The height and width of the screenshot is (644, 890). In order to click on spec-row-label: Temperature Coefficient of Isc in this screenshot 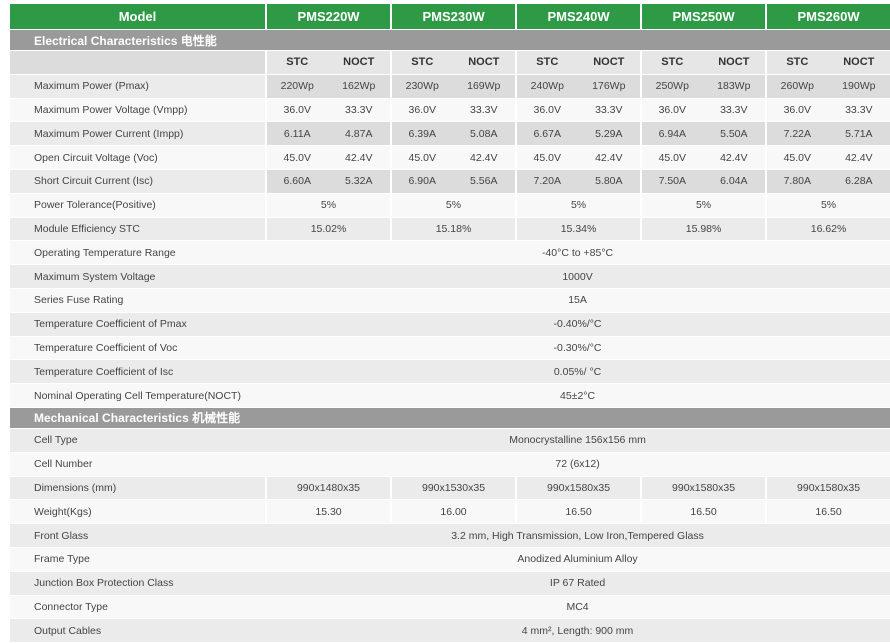, I will do `click(137, 372)`.